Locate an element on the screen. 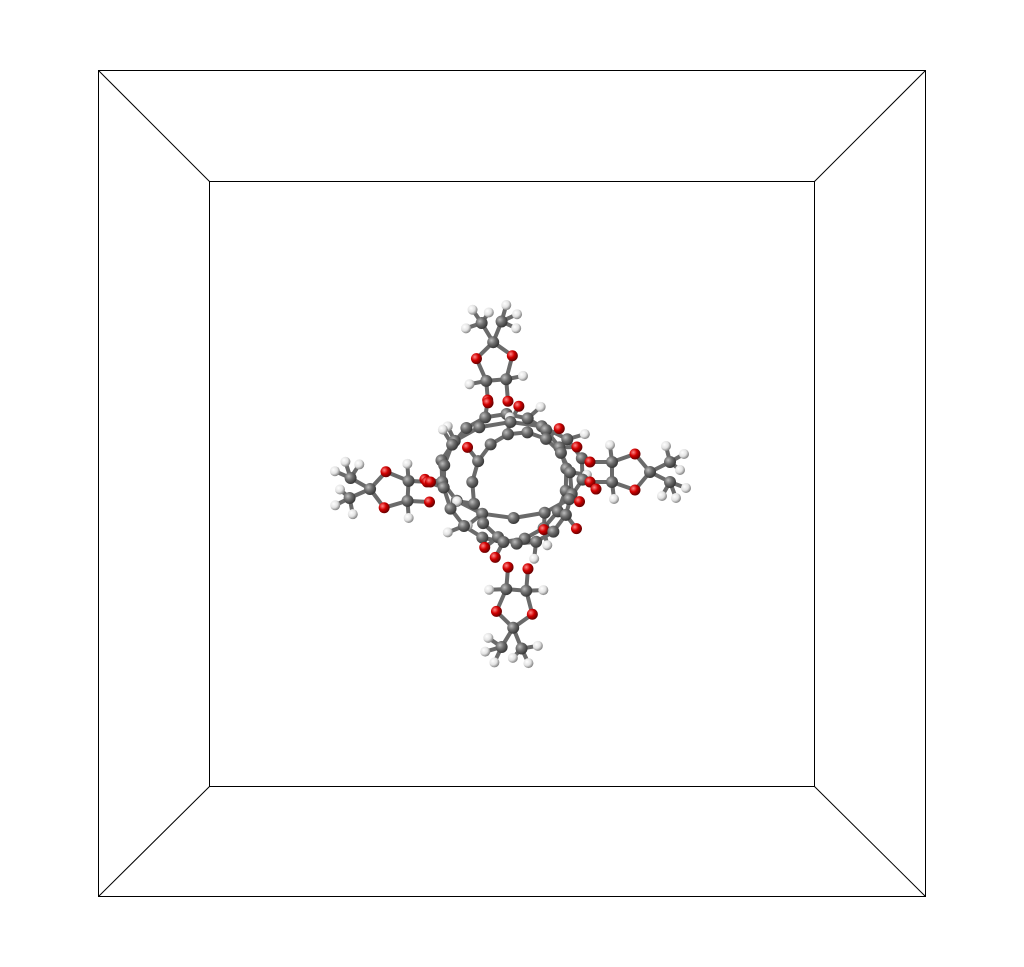 This screenshot has height=967, width=1024. molecule is located at coordinates (510, 484).